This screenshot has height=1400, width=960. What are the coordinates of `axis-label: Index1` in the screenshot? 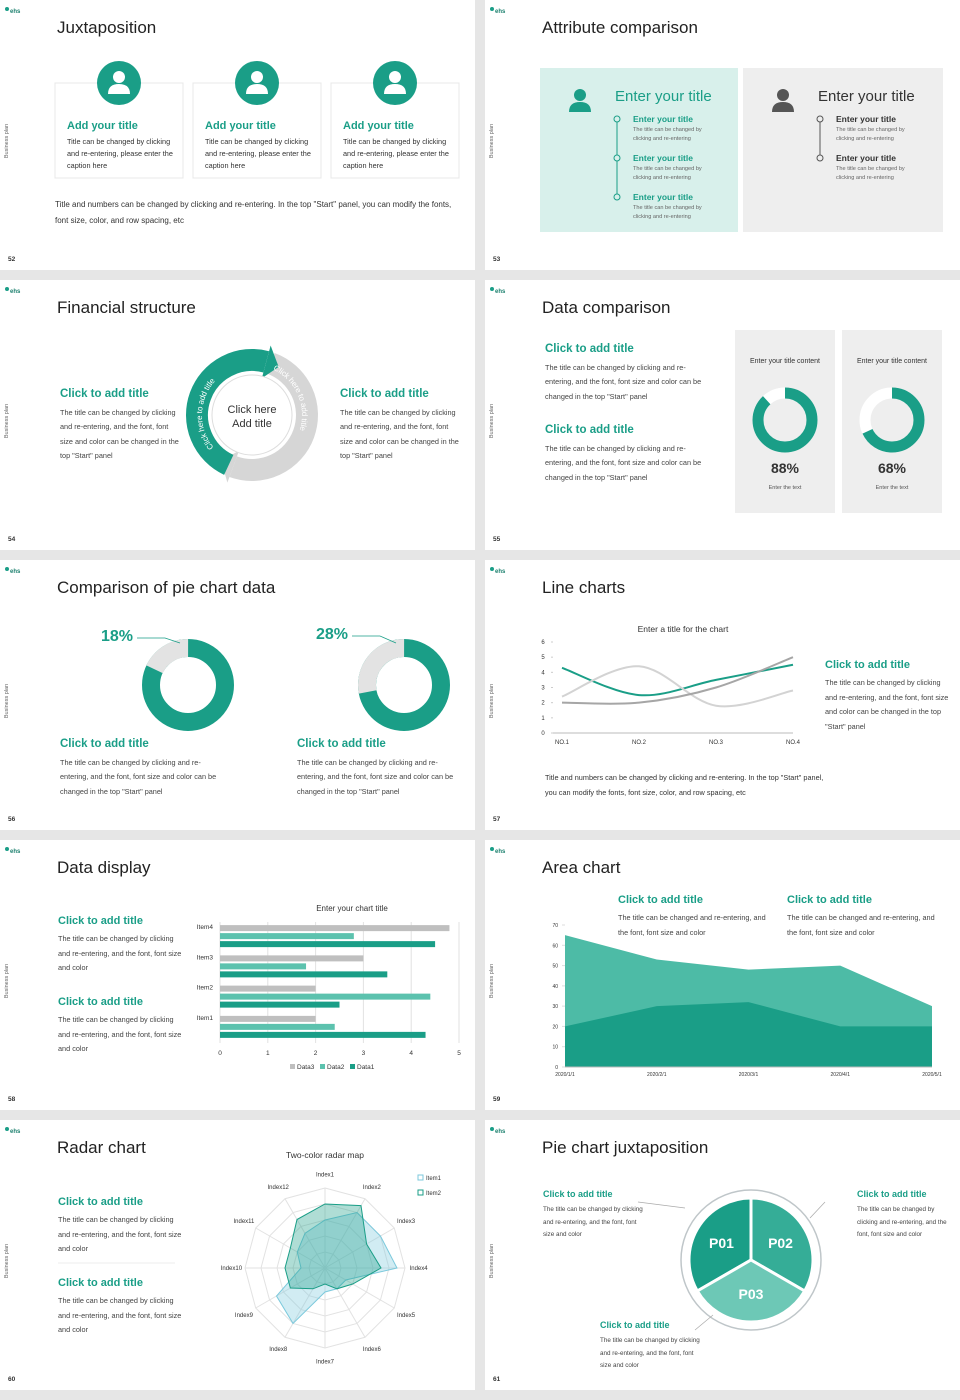 It's located at (325, 1175).